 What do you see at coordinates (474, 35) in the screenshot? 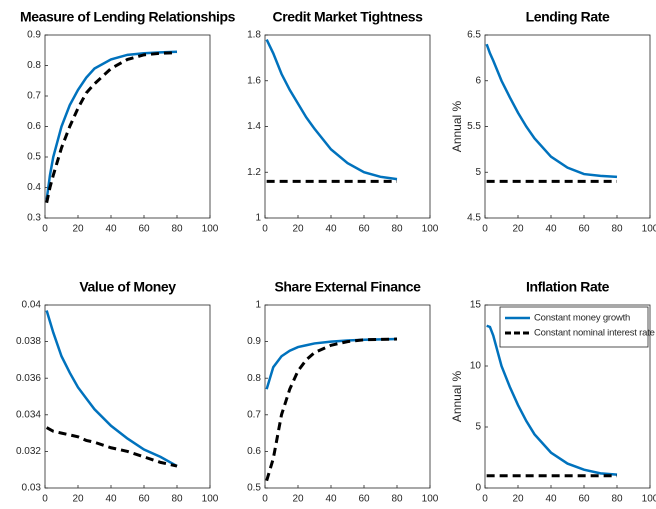
I see `y-tick-label: 6.5` at bounding box center [474, 35].